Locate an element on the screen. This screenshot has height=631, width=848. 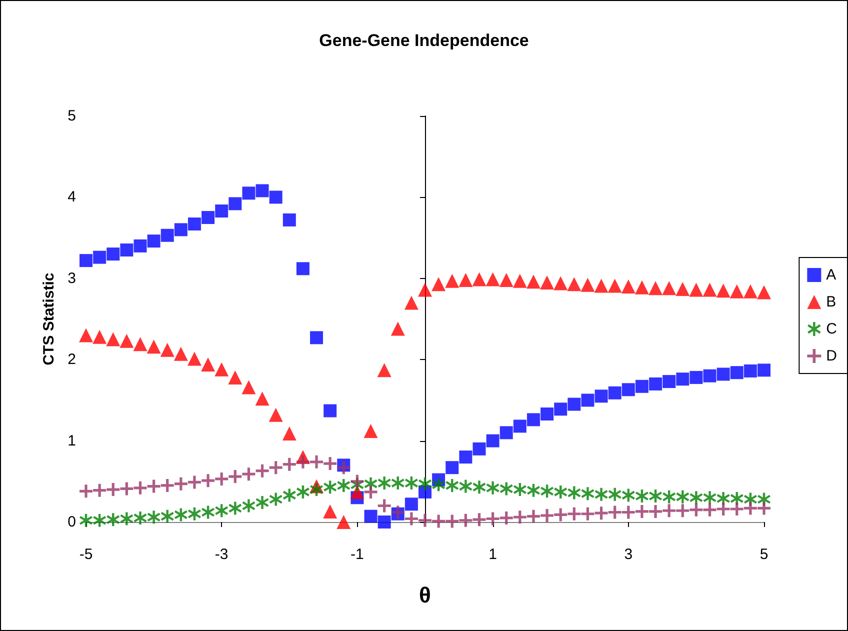
legend-label: B is located at coordinates (831, 302).